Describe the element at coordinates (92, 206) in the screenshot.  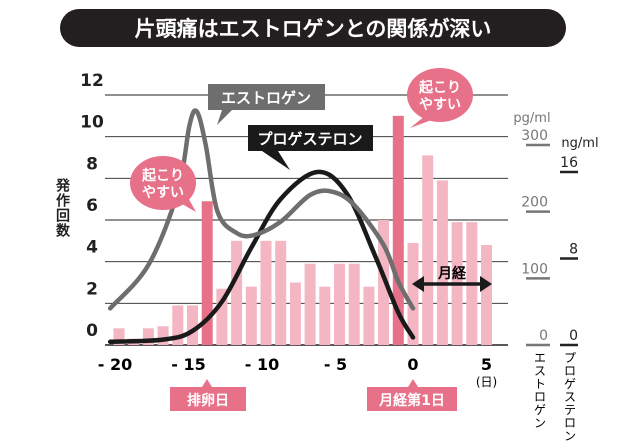
I see `y-tick-label: 6` at that location.